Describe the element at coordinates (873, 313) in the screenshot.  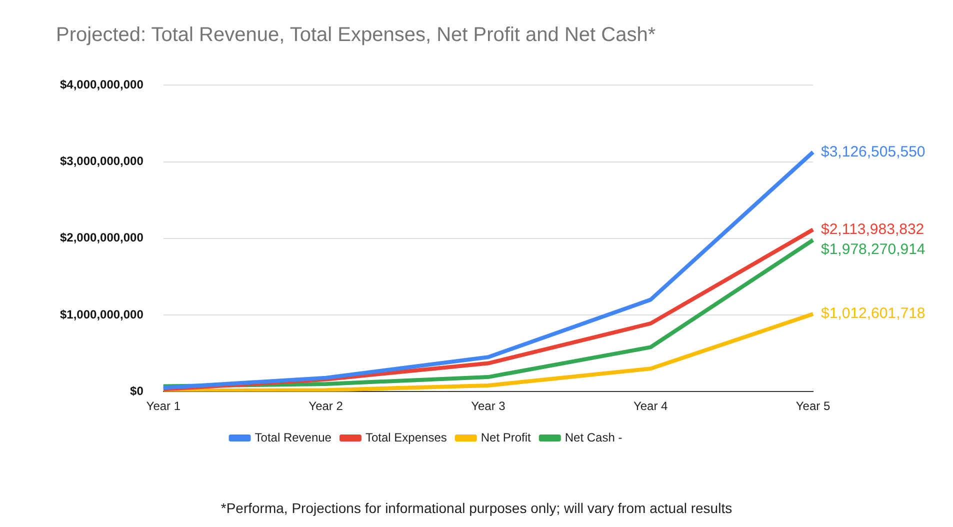
I see `data-label: $1,012,601,718` at that location.